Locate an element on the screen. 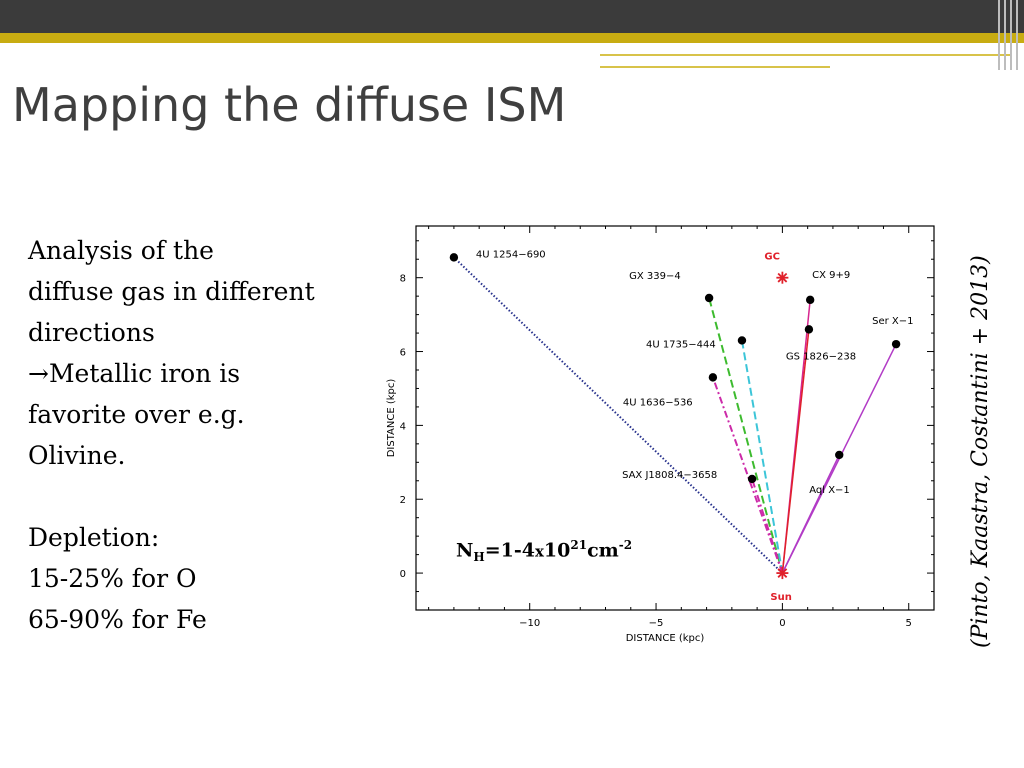  y-axis-label: DISTANCE (kpc) is located at coordinates (391, 418).